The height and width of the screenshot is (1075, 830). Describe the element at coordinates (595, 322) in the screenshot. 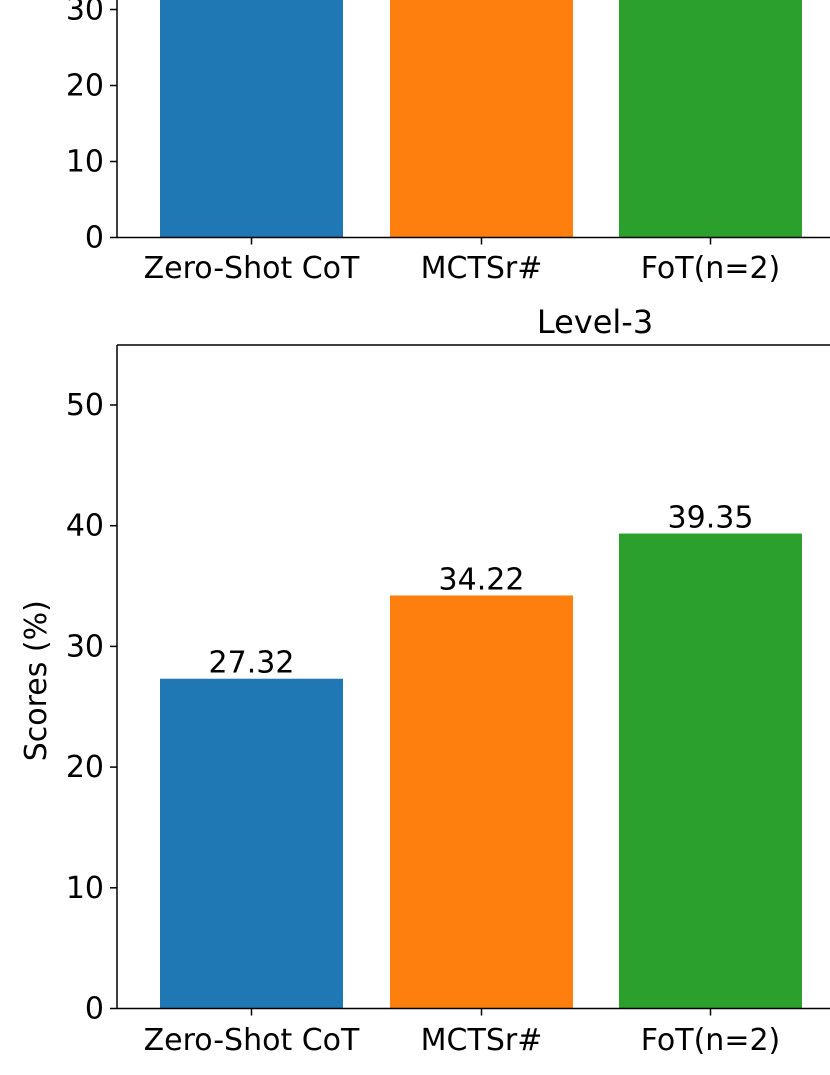

I see `chart-title: Level-3` at that location.